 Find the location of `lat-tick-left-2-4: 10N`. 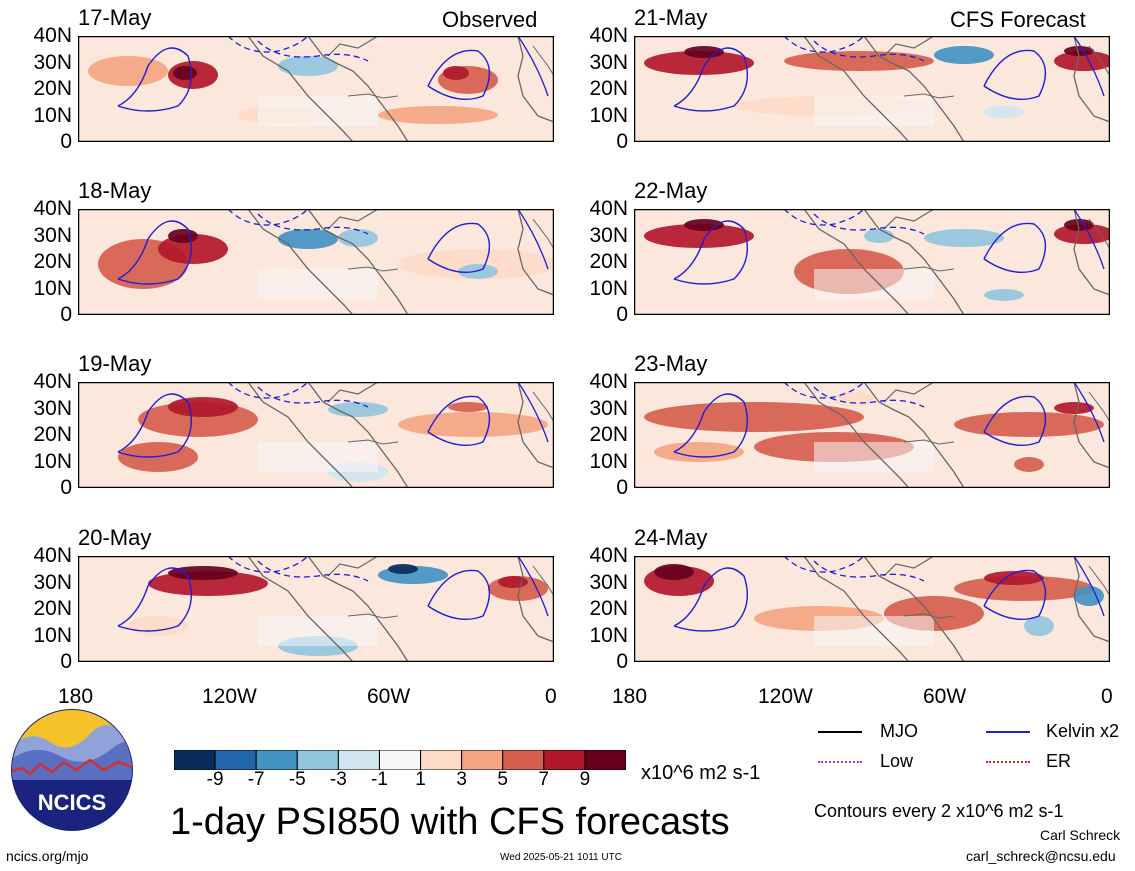

lat-tick-left-2-4: 10N is located at coordinates (52, 288).